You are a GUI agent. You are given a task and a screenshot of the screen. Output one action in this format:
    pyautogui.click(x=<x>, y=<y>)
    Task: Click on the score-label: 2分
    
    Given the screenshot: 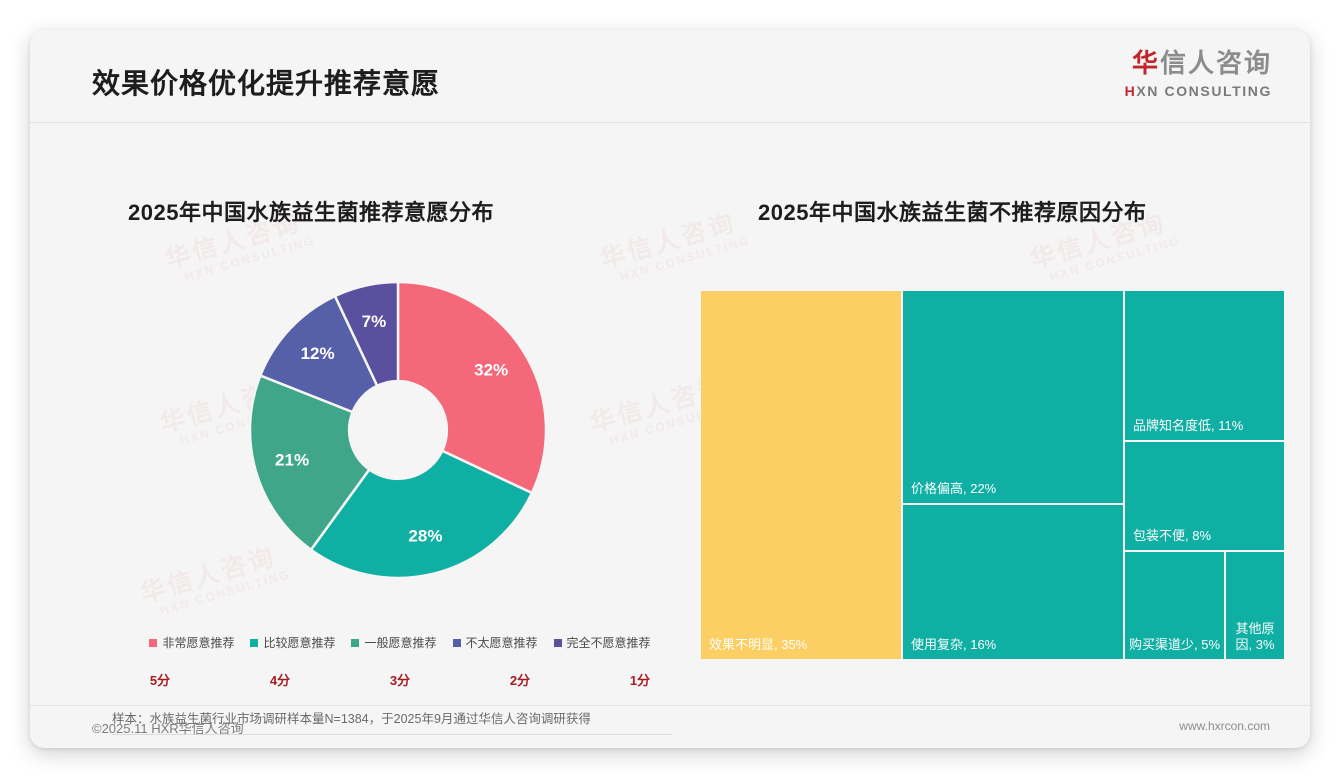 What is the action you would take?
    pyautogui.click(x=520, y=680)
    